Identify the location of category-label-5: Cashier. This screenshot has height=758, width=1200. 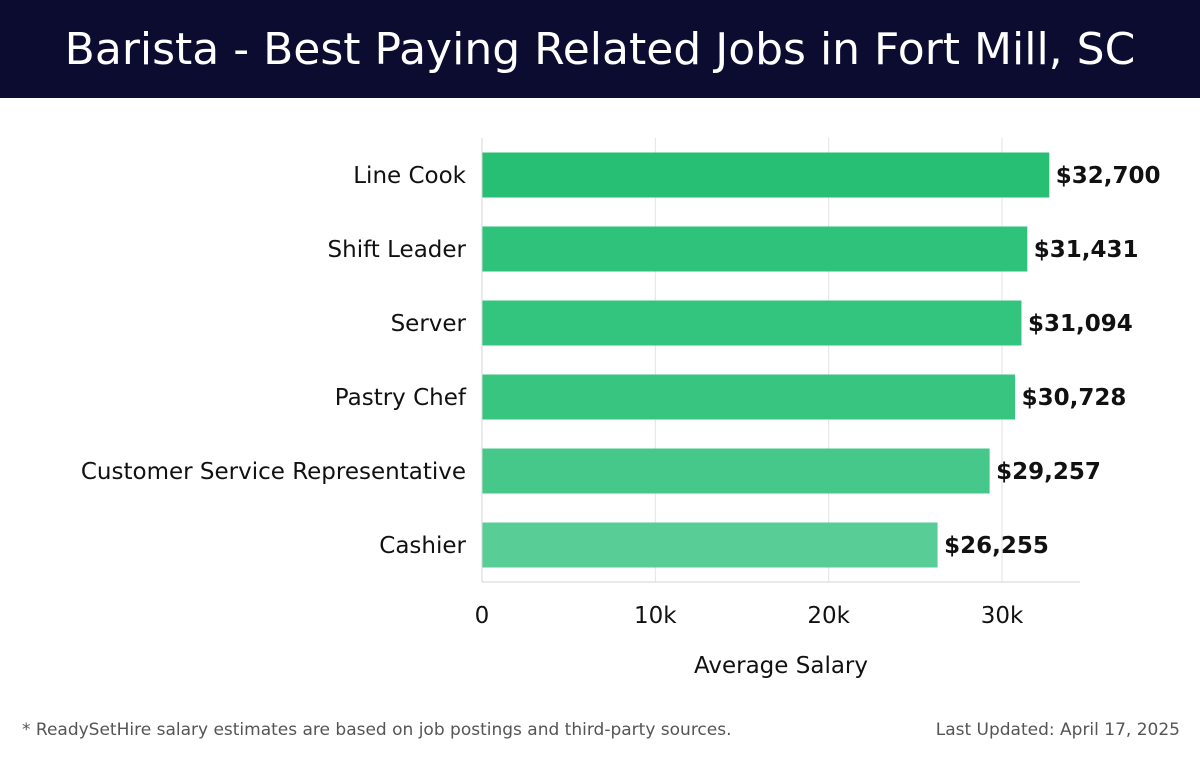
(422, 546).